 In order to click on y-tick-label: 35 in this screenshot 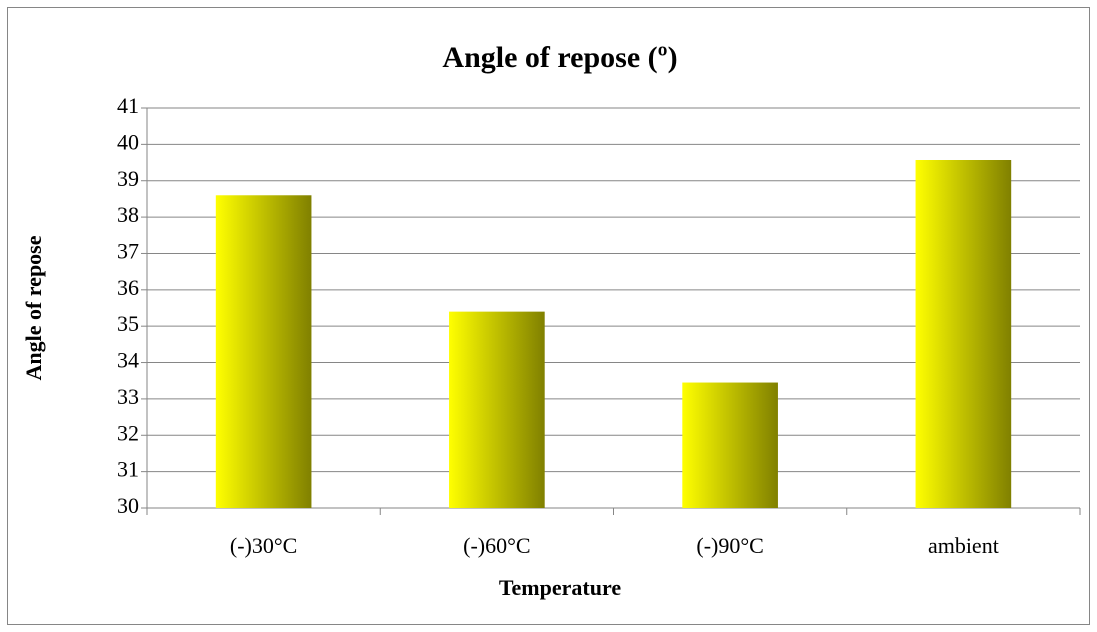, I will do `click(128, 323)`.